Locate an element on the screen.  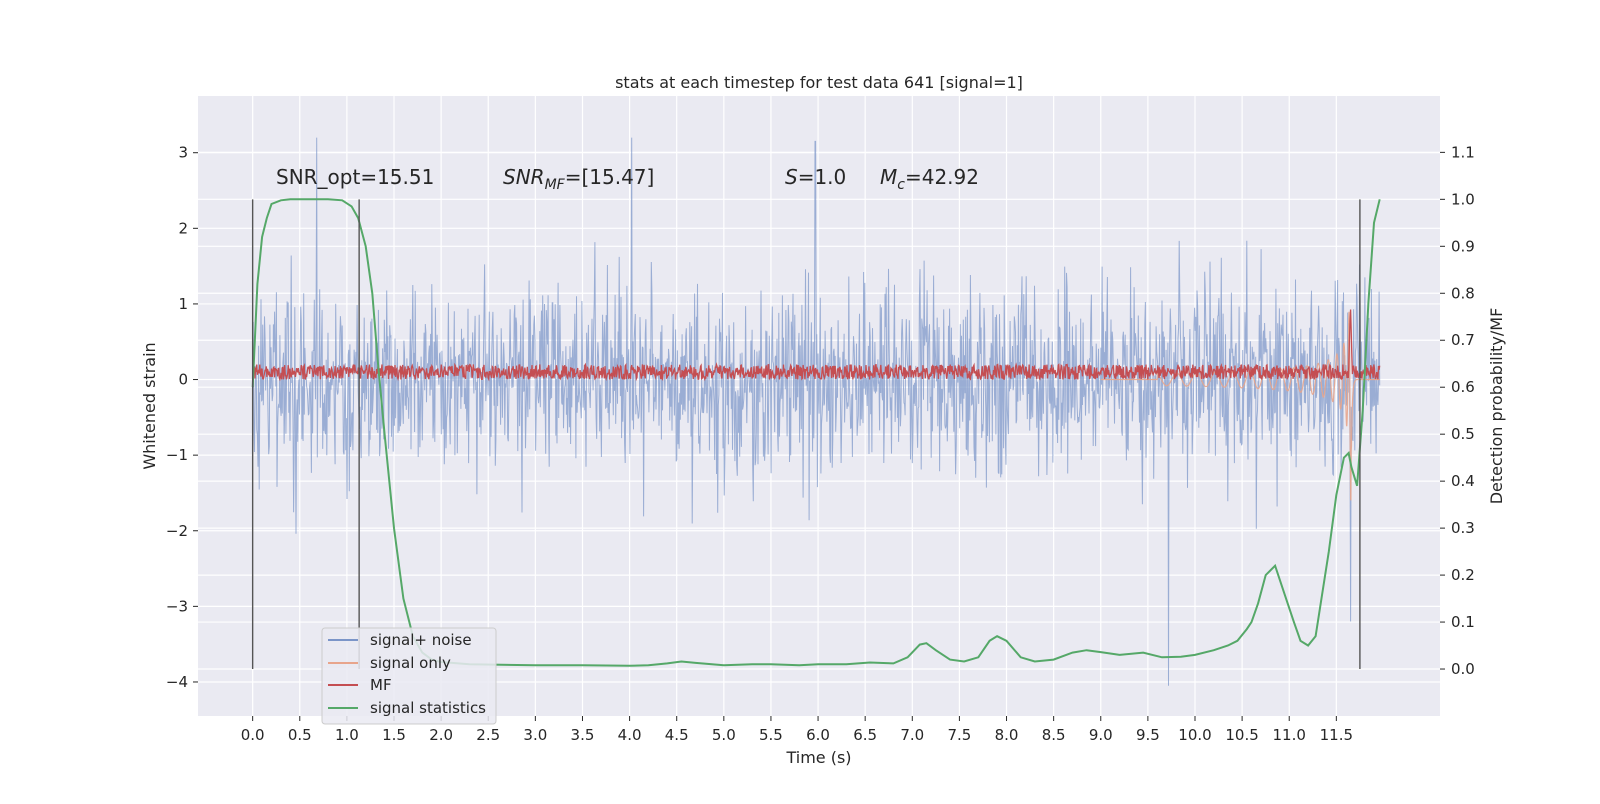
x-tick-label: 7.5 is located at coordinates (959, 735).